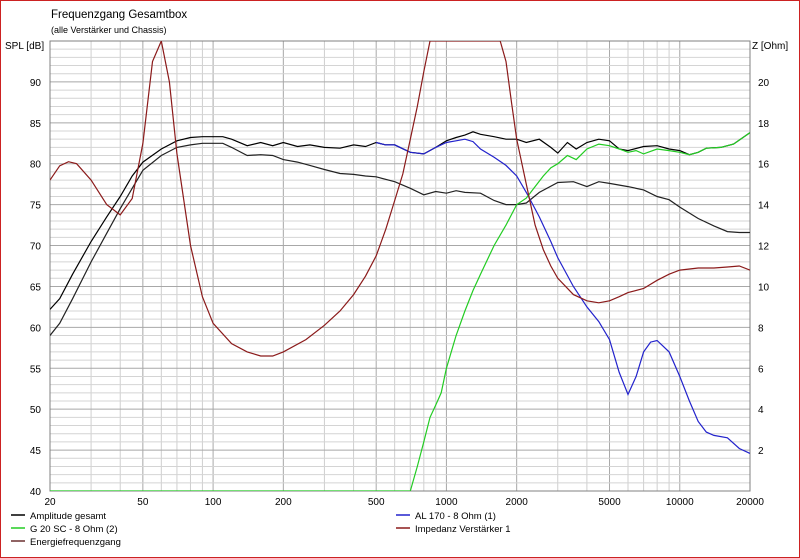  What do you see at coordinates (446, 502) in the screenshot?
I see `x-tick-label: 1000` at bounding box center [446, 502].